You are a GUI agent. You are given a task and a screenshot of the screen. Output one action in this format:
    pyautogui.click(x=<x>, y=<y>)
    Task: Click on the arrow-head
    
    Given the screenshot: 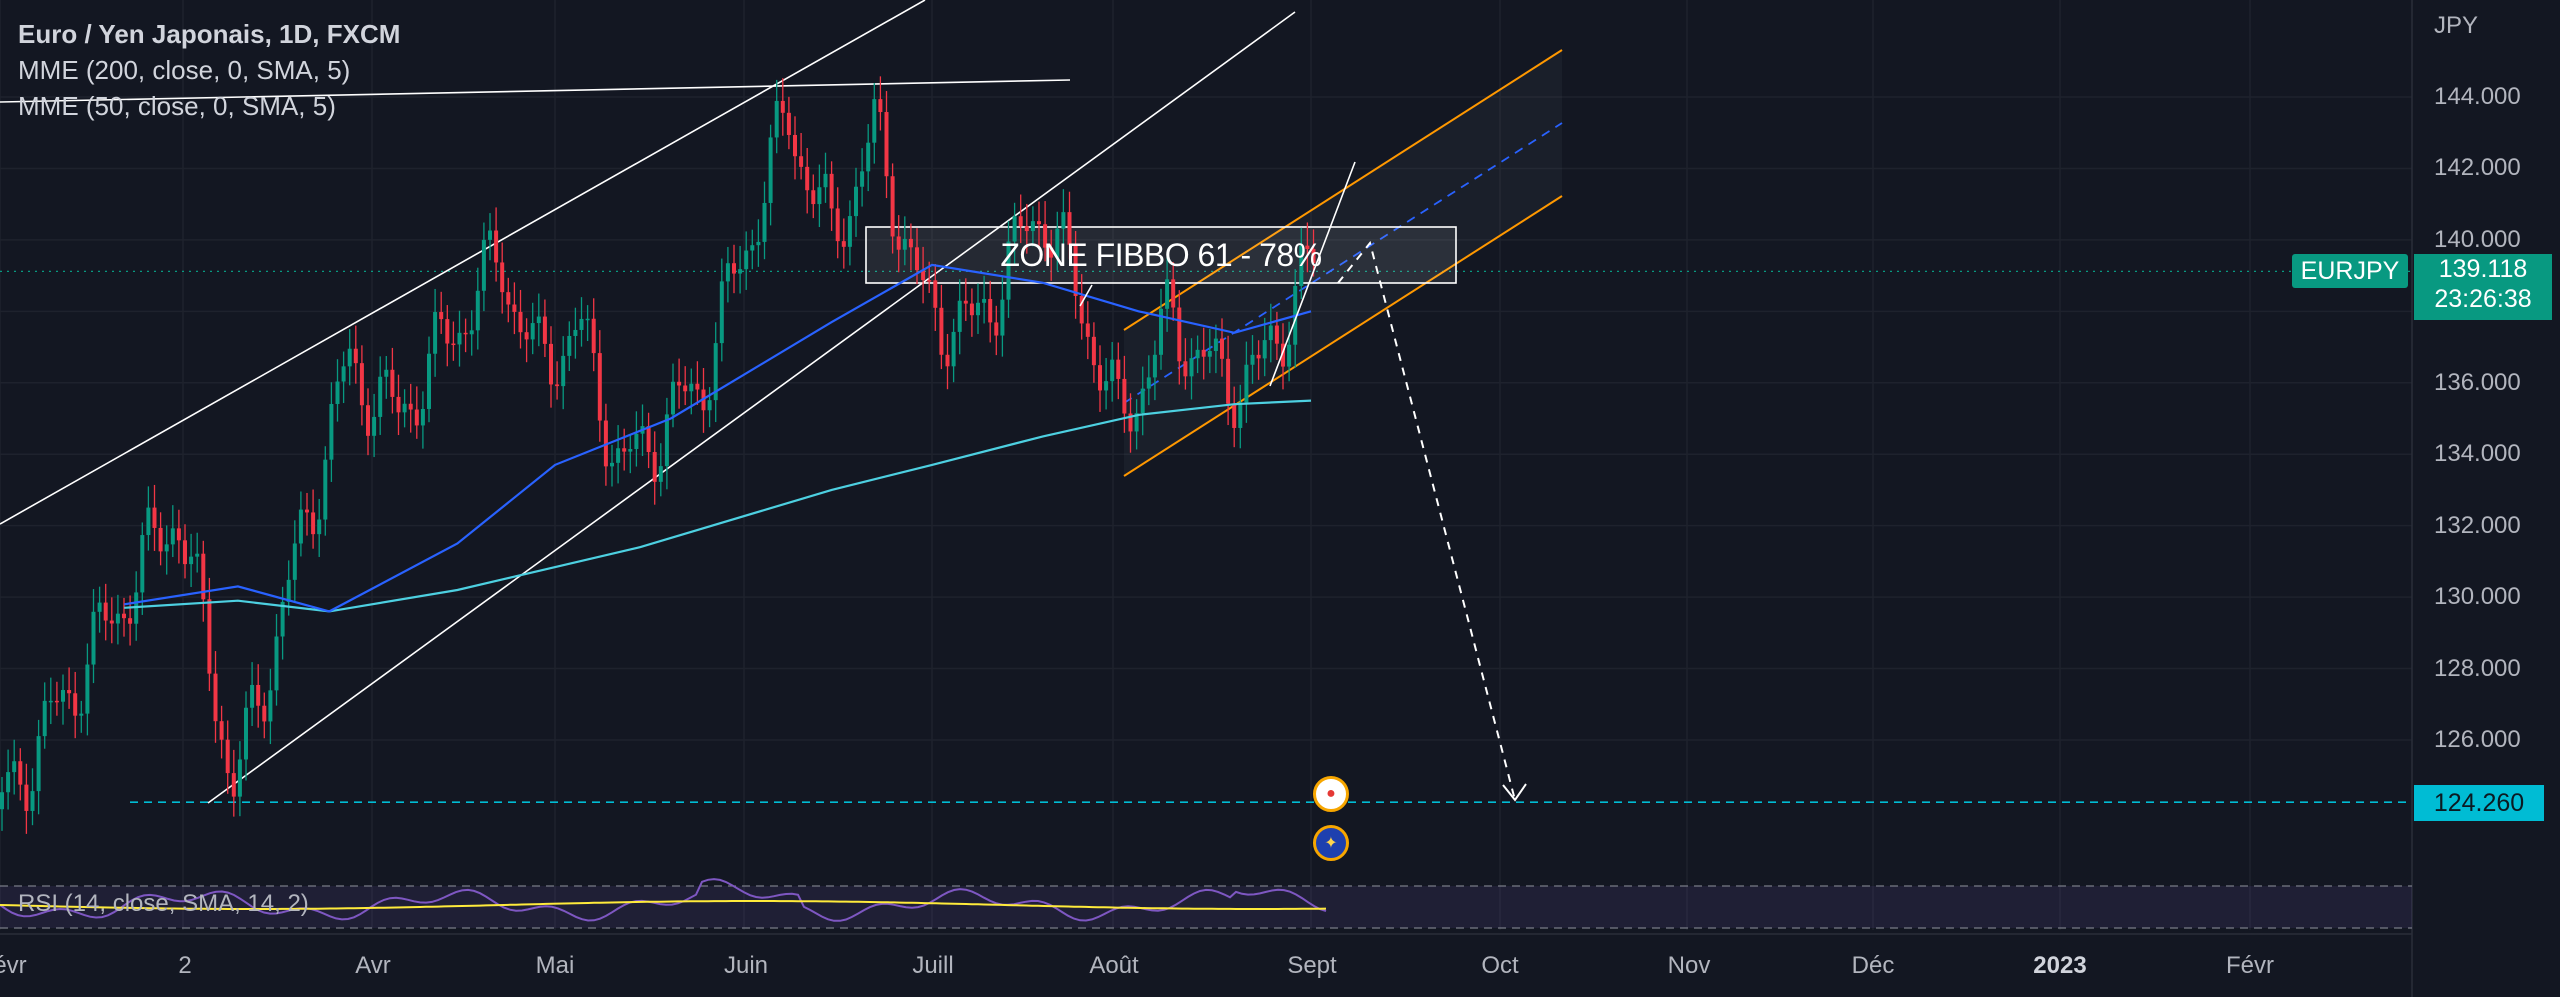 What is the action you would take?
    pyautogui.click(x=1514, y=792)
    